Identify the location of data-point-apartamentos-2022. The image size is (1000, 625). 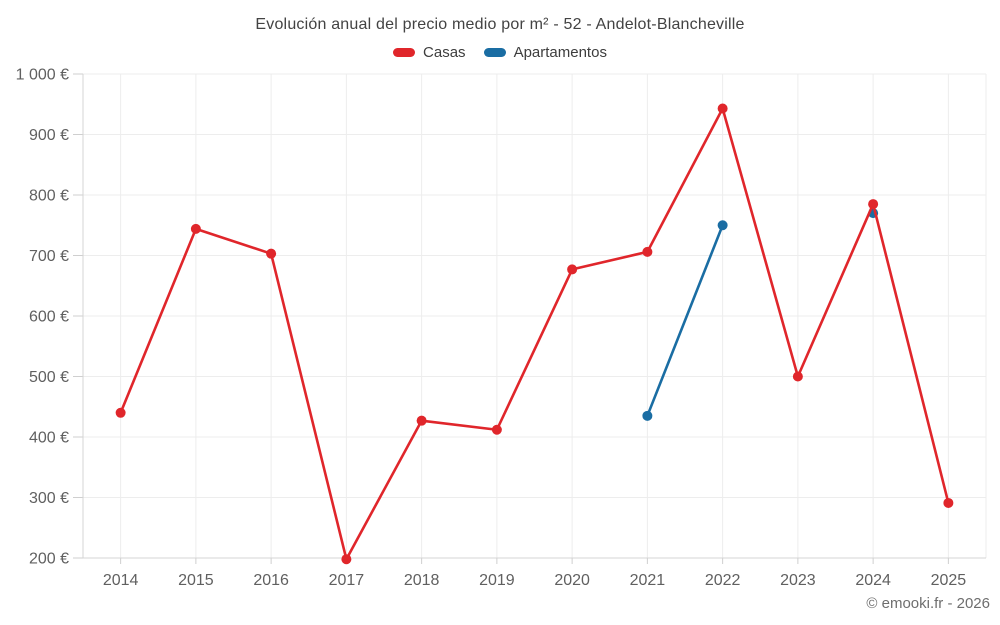
(722, 225).